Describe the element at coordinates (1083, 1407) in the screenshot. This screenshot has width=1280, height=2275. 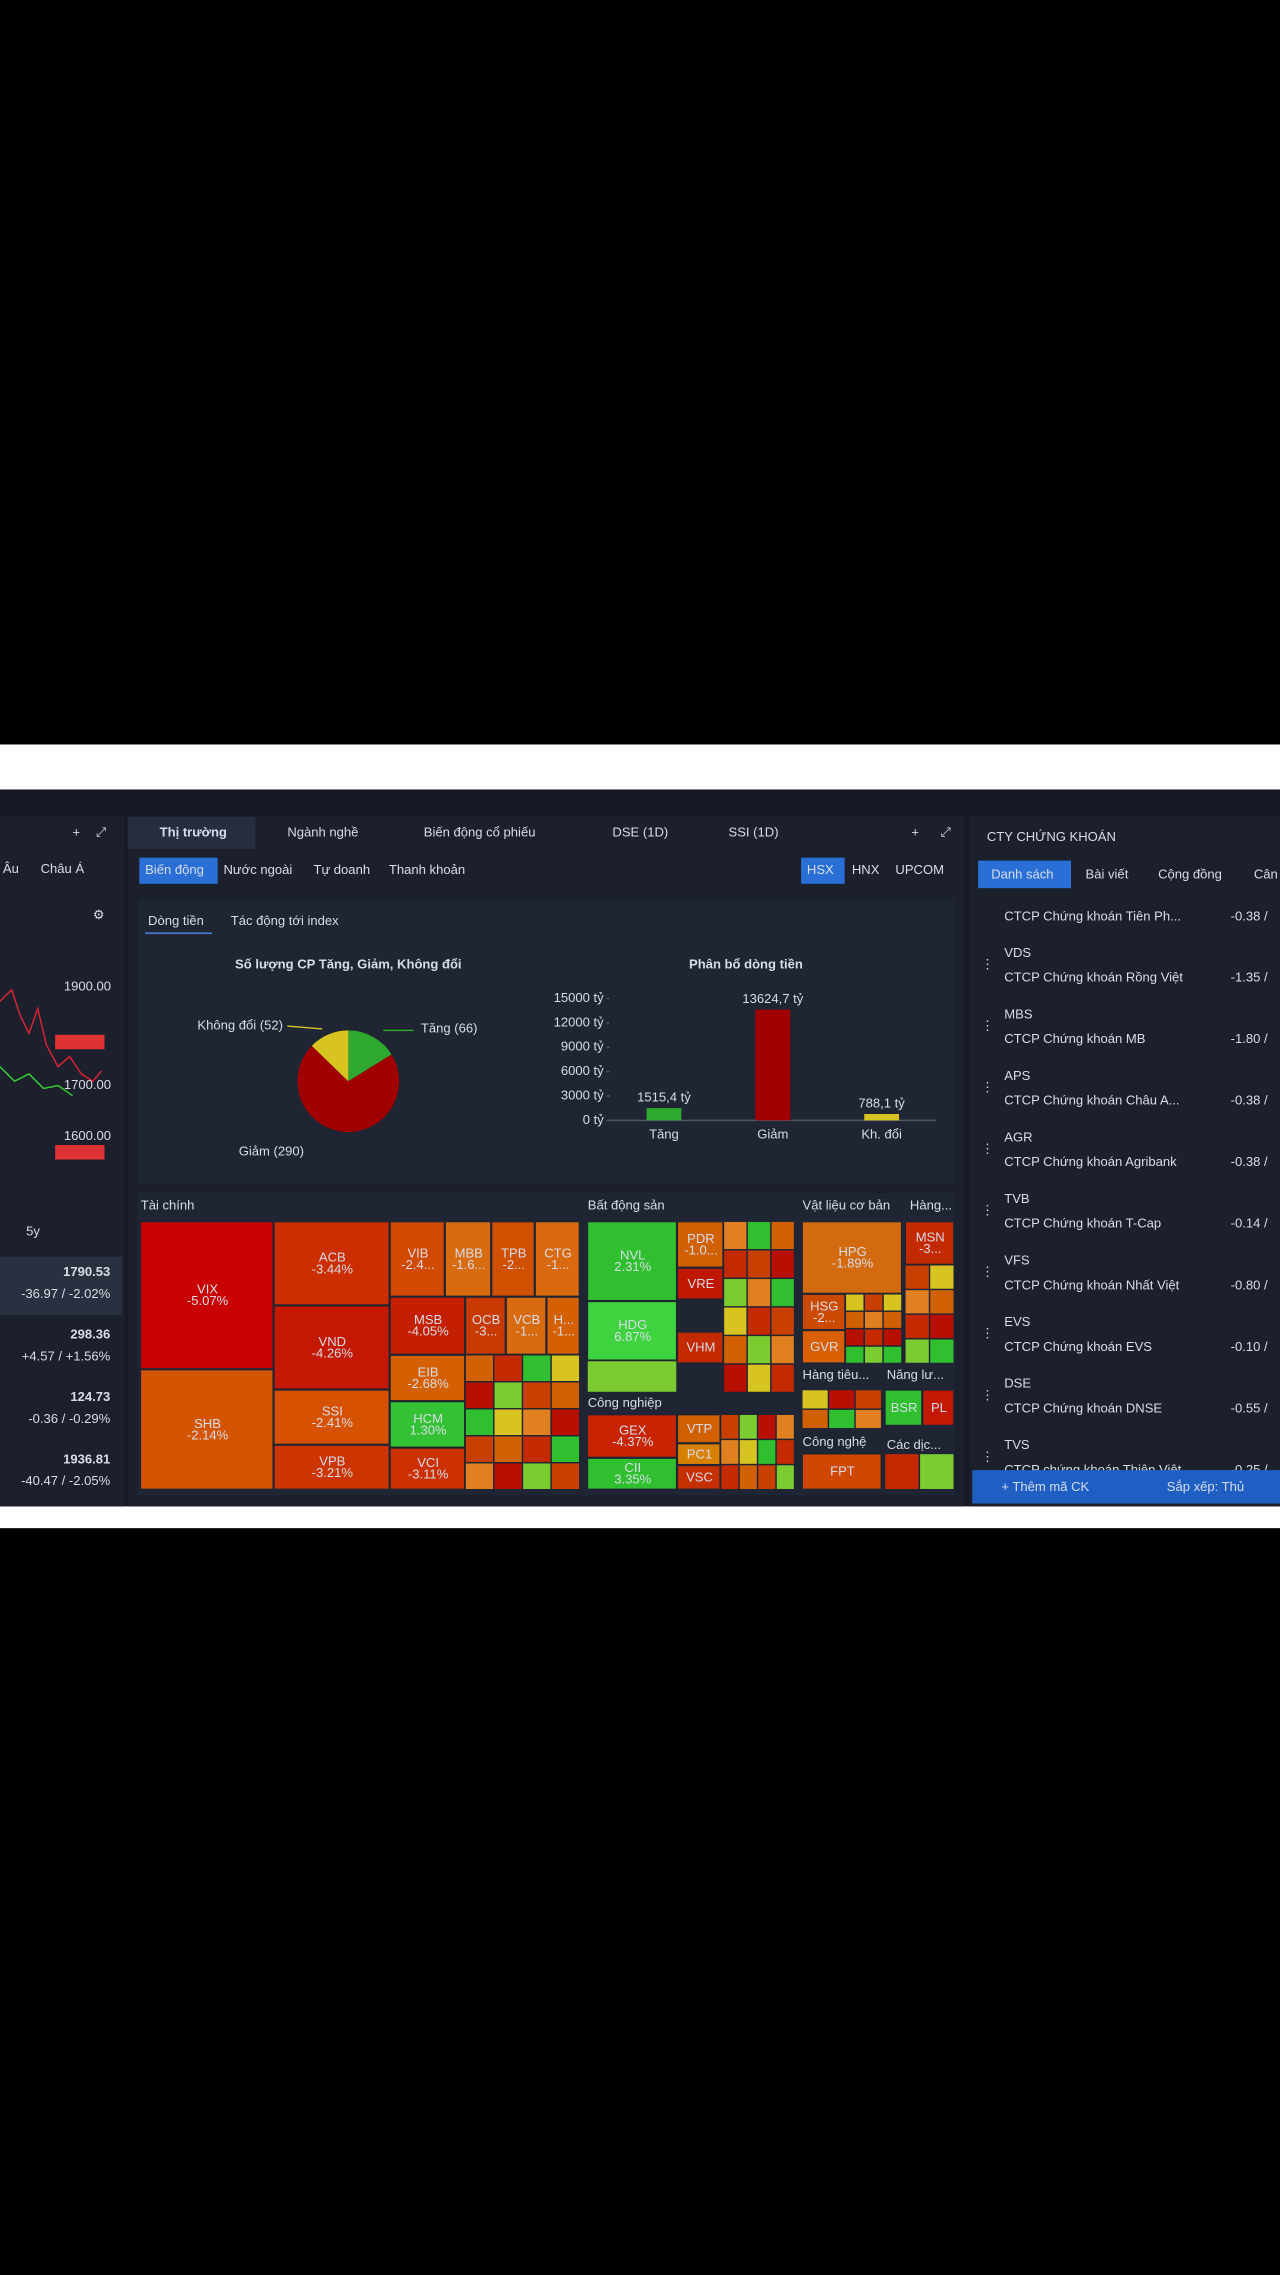
I see `company-name: CTCP Chứng khoán DNSE` at that location.